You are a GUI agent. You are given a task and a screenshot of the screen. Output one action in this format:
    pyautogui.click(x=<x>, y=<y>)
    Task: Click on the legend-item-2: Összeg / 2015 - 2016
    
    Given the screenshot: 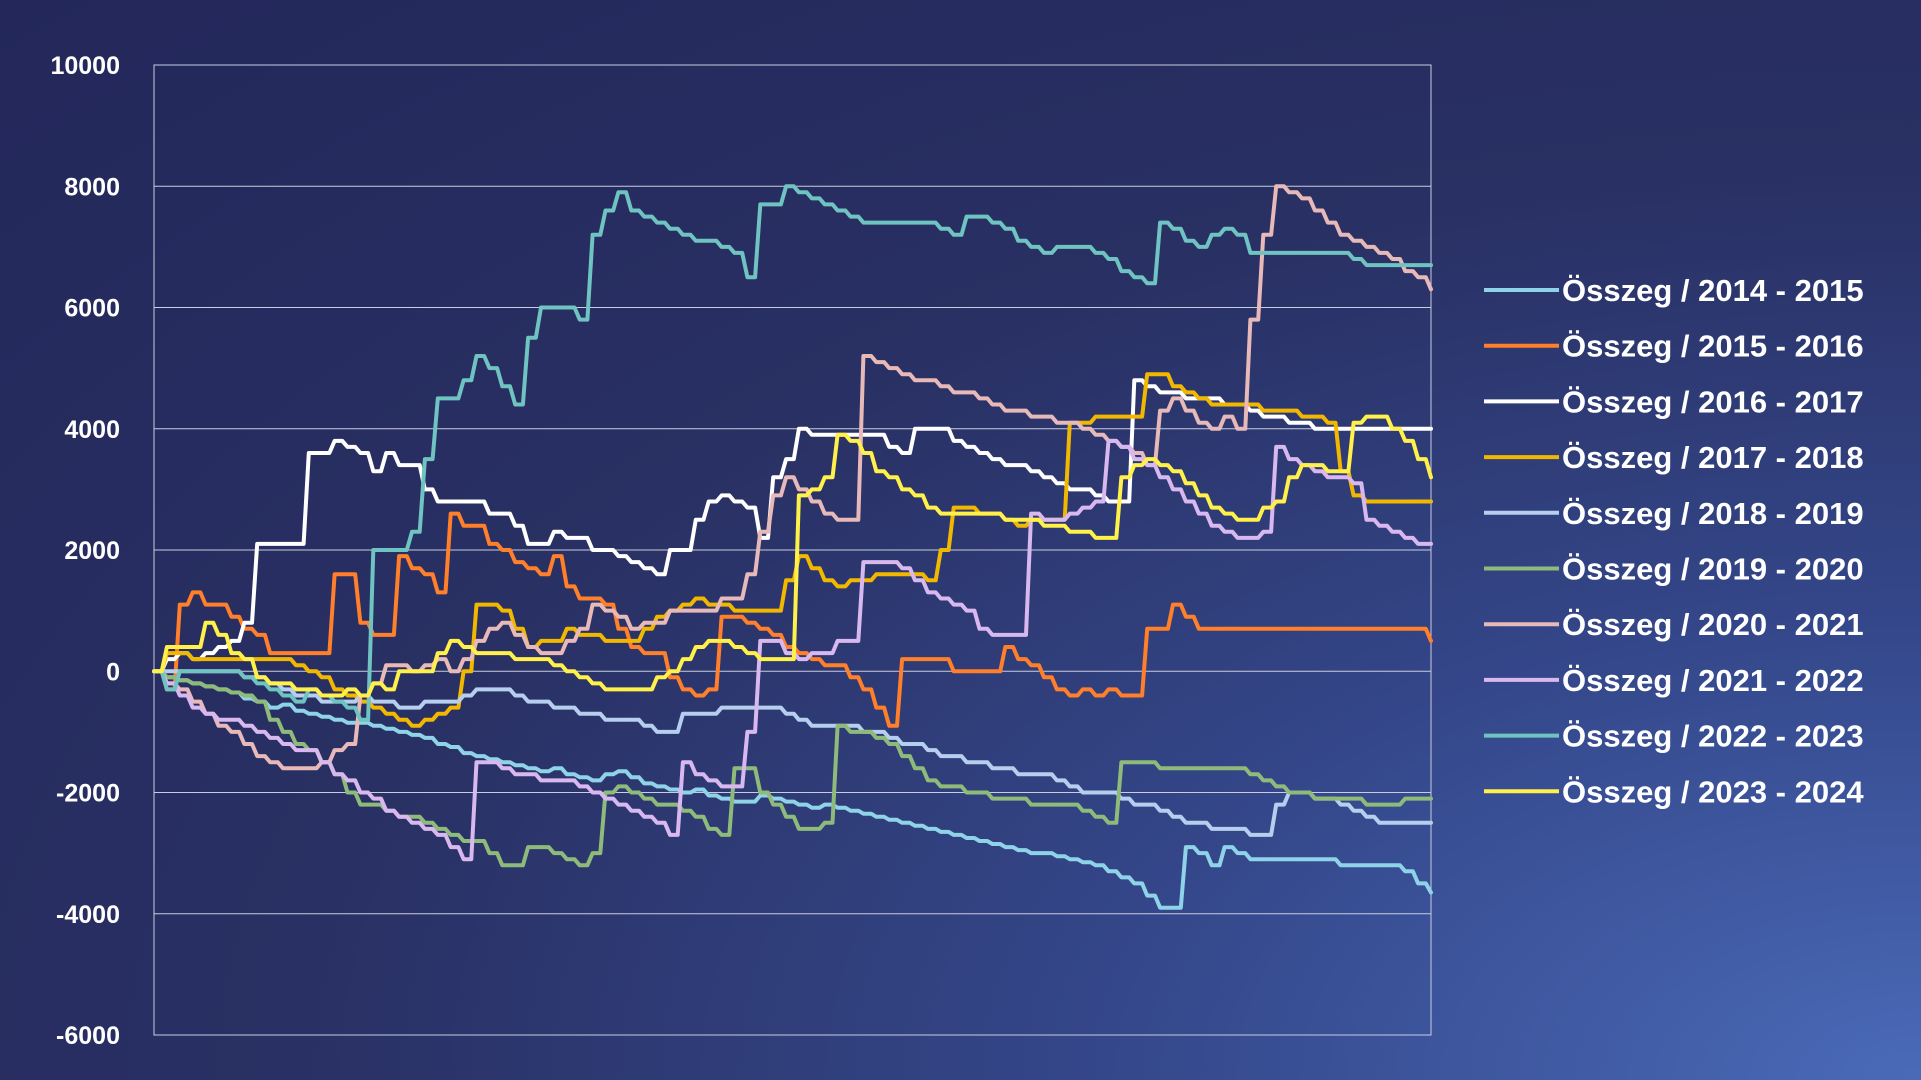 What is the action you would take?
    pyautogui.click(x=1674, y=346)
    